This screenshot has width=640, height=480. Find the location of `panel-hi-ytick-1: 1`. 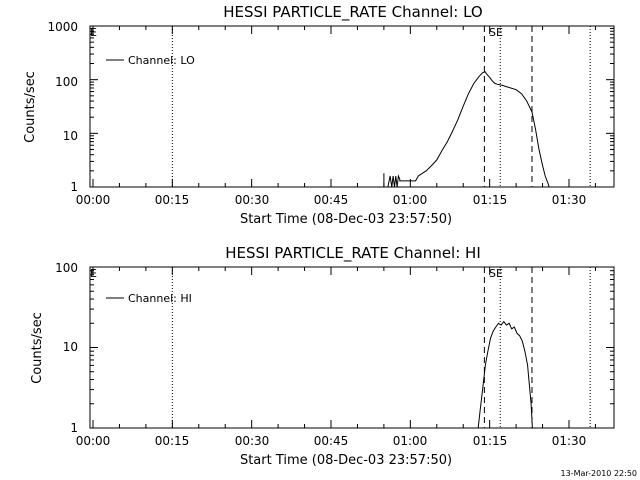

panel-hi-ytick-1: 1 is located at coordinates (74, 428).